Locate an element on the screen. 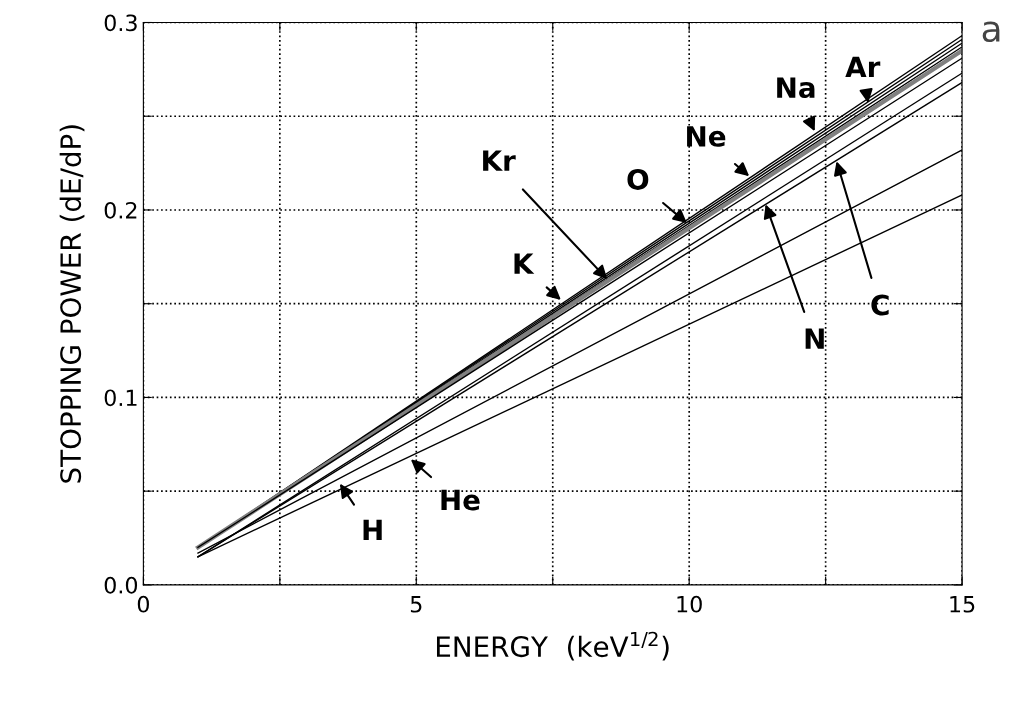 The height and width of the screenshot is (703, 1017). y-tick-label: 0.2 is located at coordinates (120, 210).